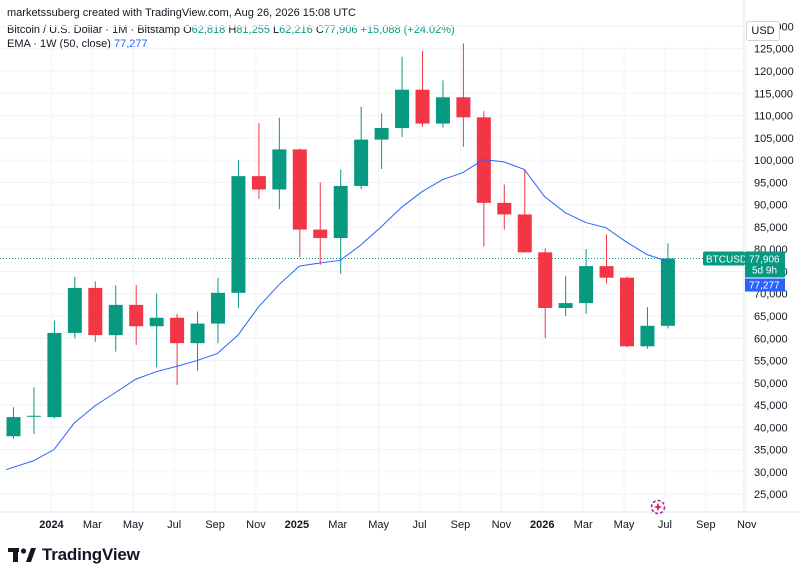  I want to click on price-tick-label: 60,000, so click(771, 339).